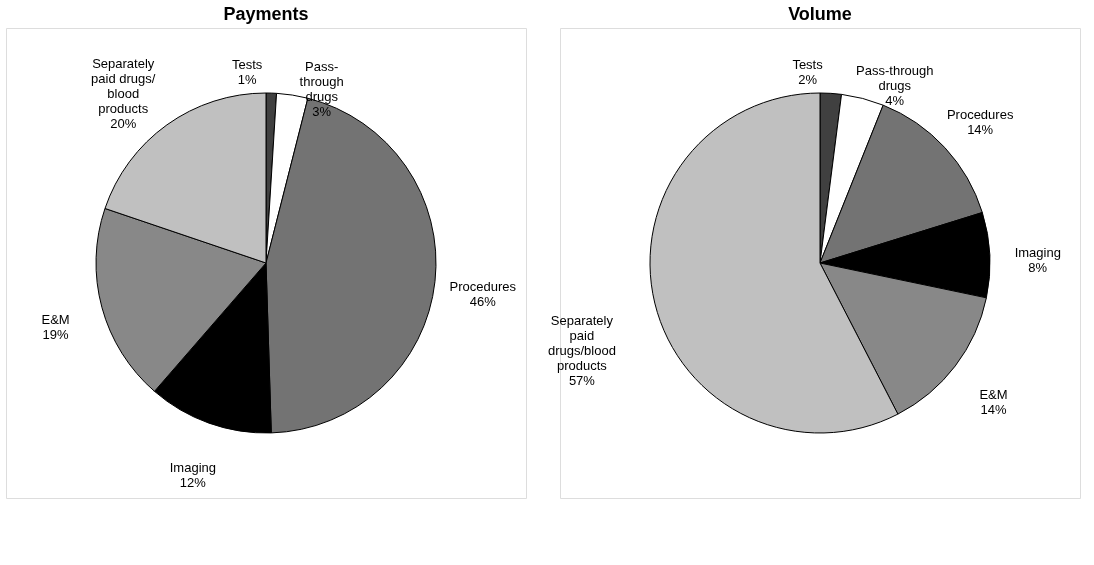 Image resolution: width=1094 pixels, height=565 pixels. What do you see at coordinates (56, 334) in the screenshot?
I see `data-label: 19%` at bounding box center [56, 334].